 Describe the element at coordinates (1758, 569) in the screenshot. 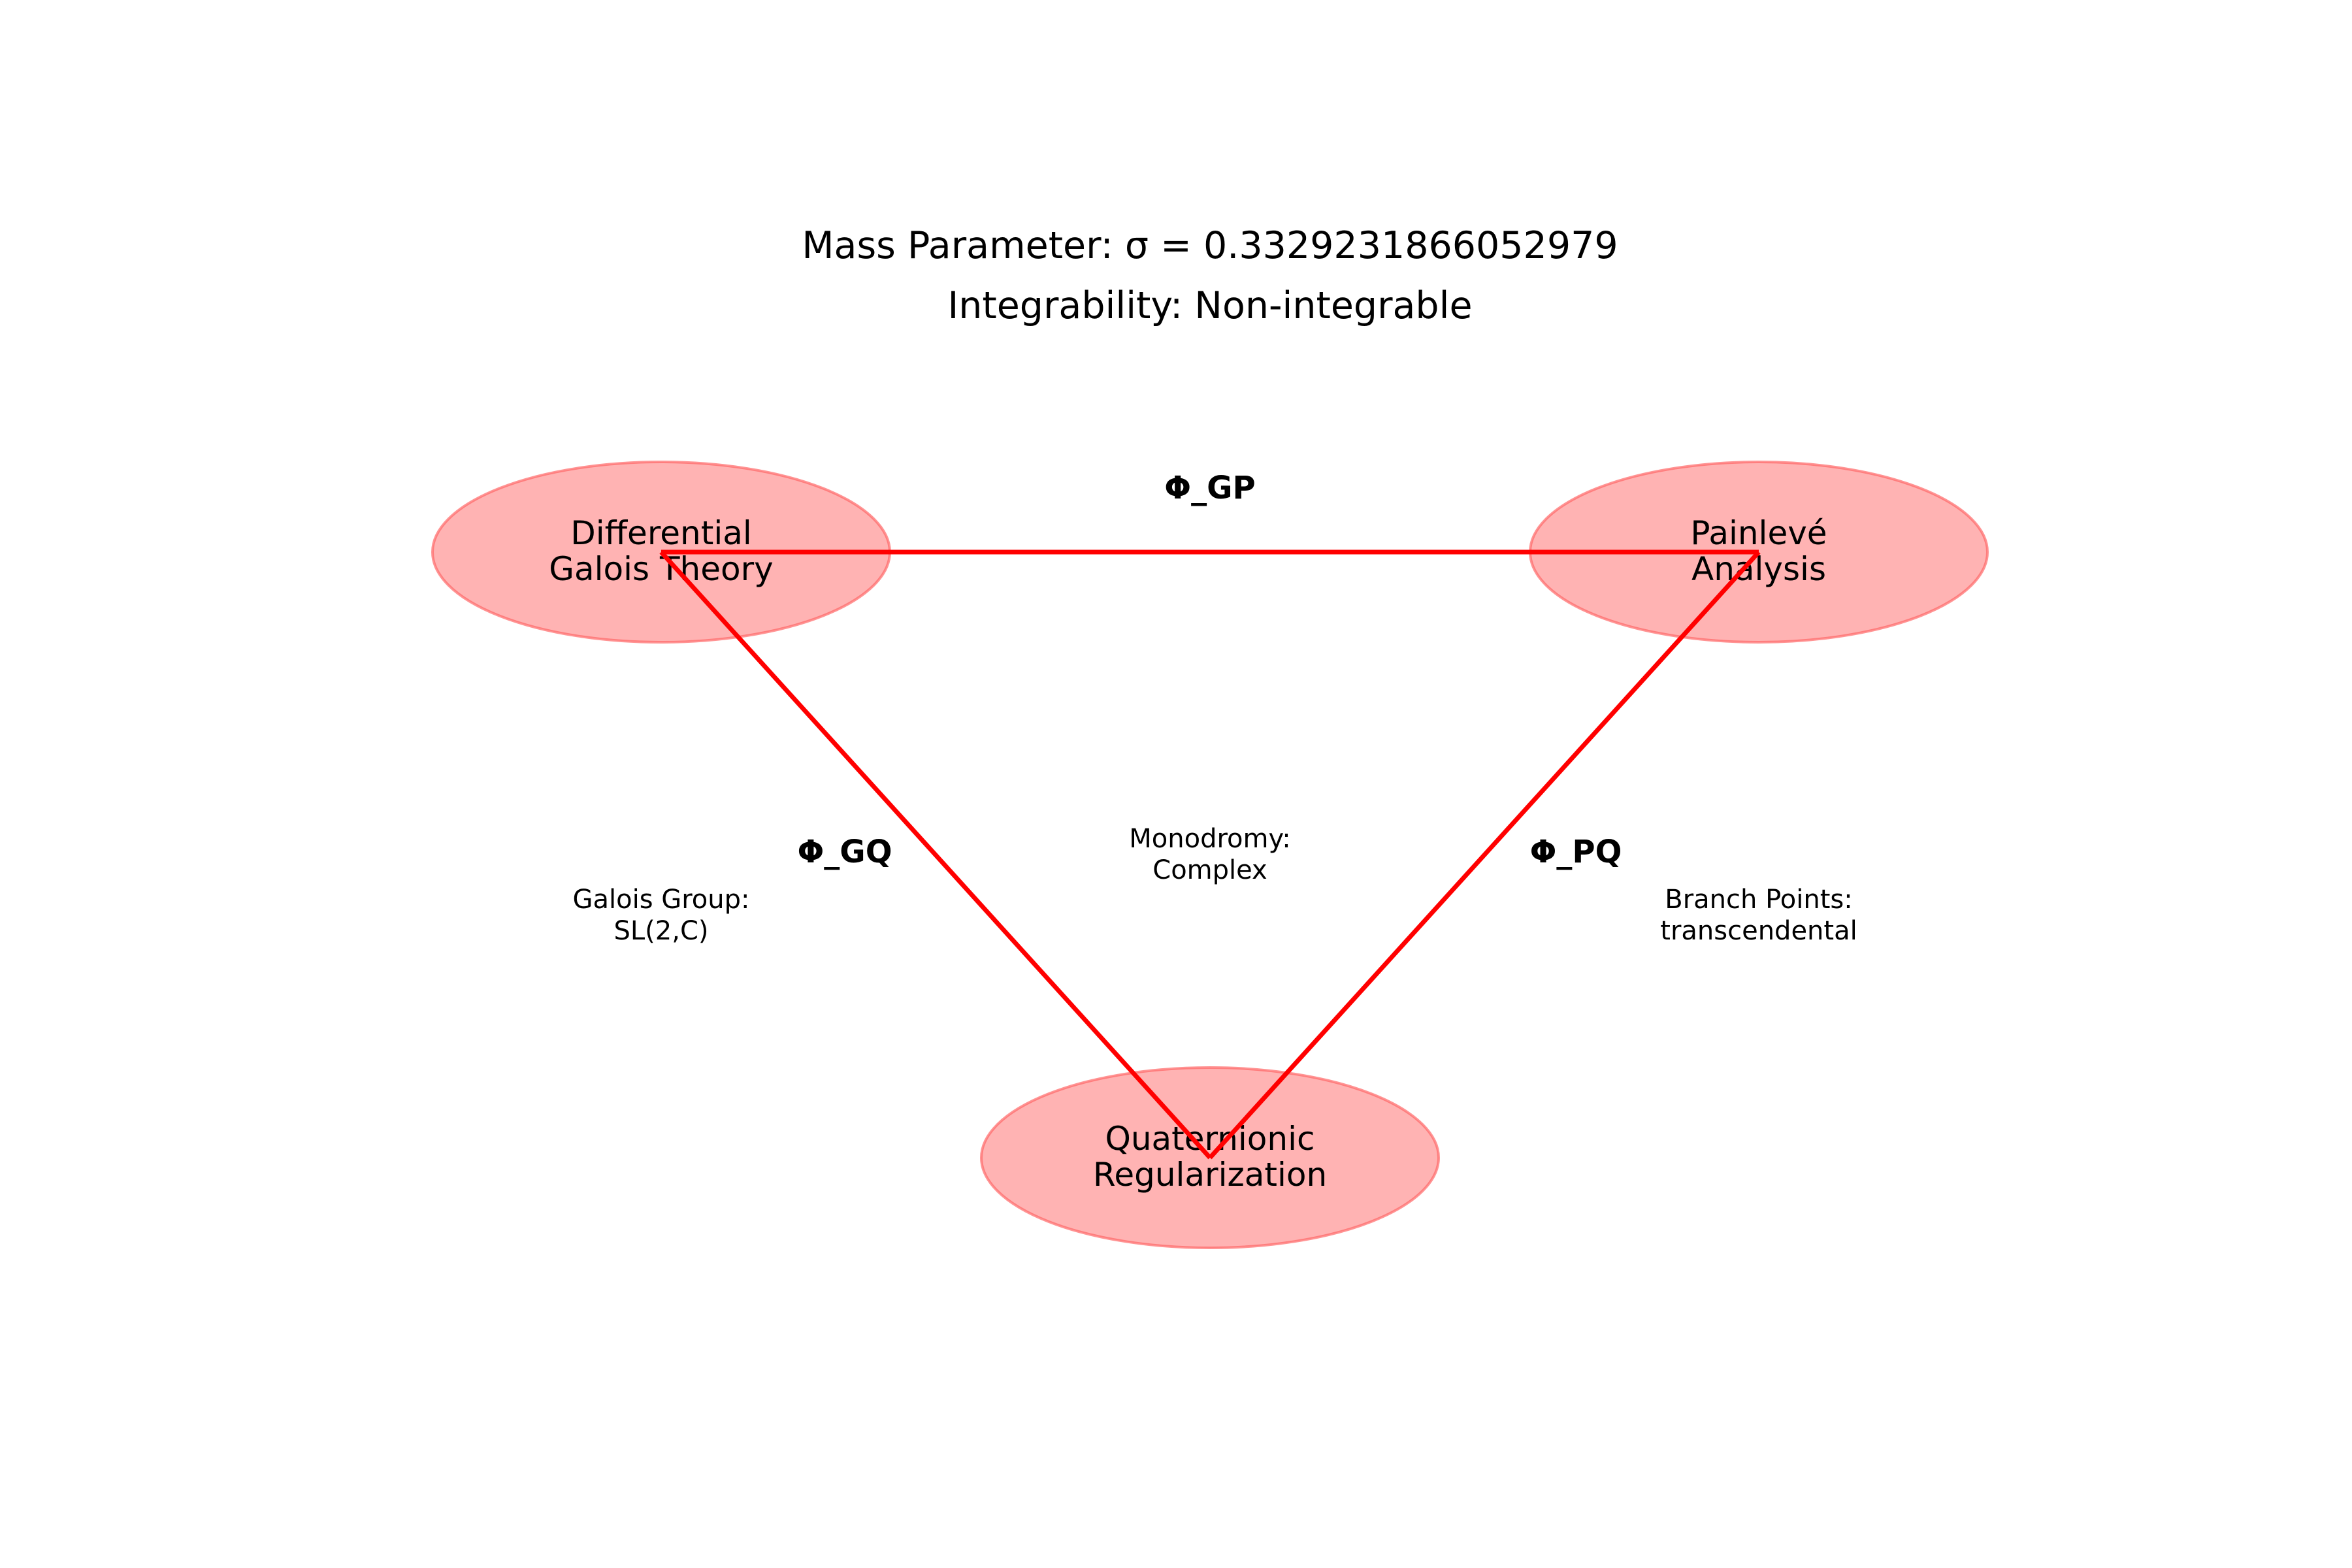

I see `node-painleve-label-line2: Analysis` at that location.